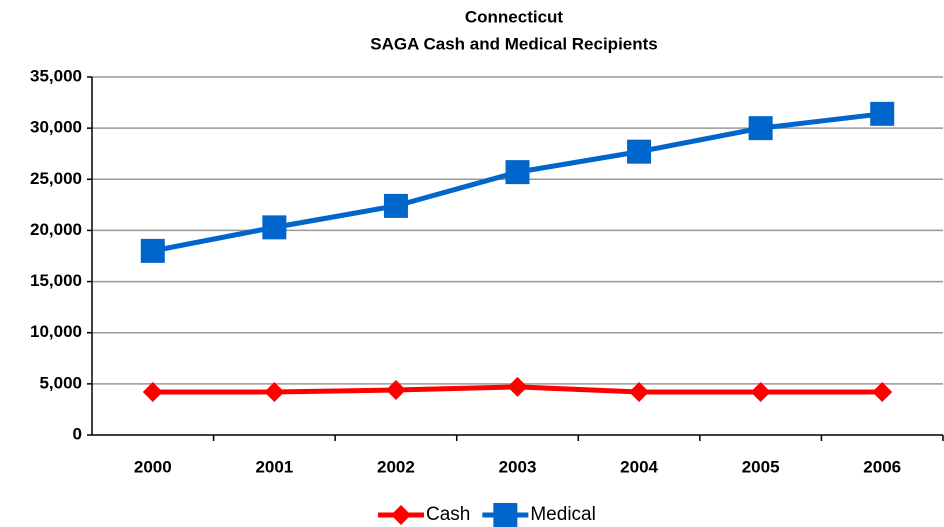 The height and width of the screenshot is (527, 944). Describe the element at coordinates (518, 466) in the screenshot. I see `x-tick-label: 2003` at that location.